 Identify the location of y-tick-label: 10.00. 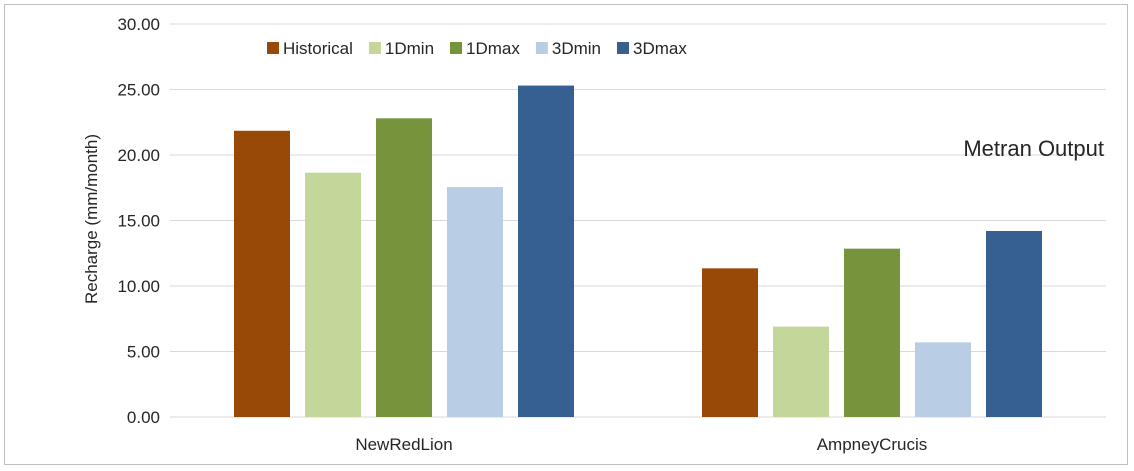
(138, 286).